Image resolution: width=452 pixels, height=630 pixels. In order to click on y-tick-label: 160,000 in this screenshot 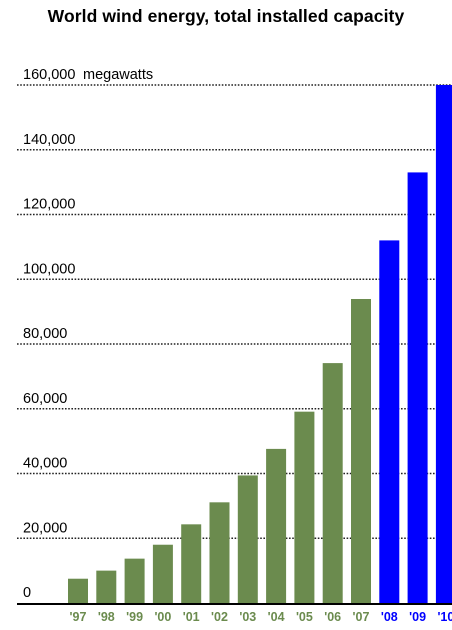, I will do `click(49, 75)`.